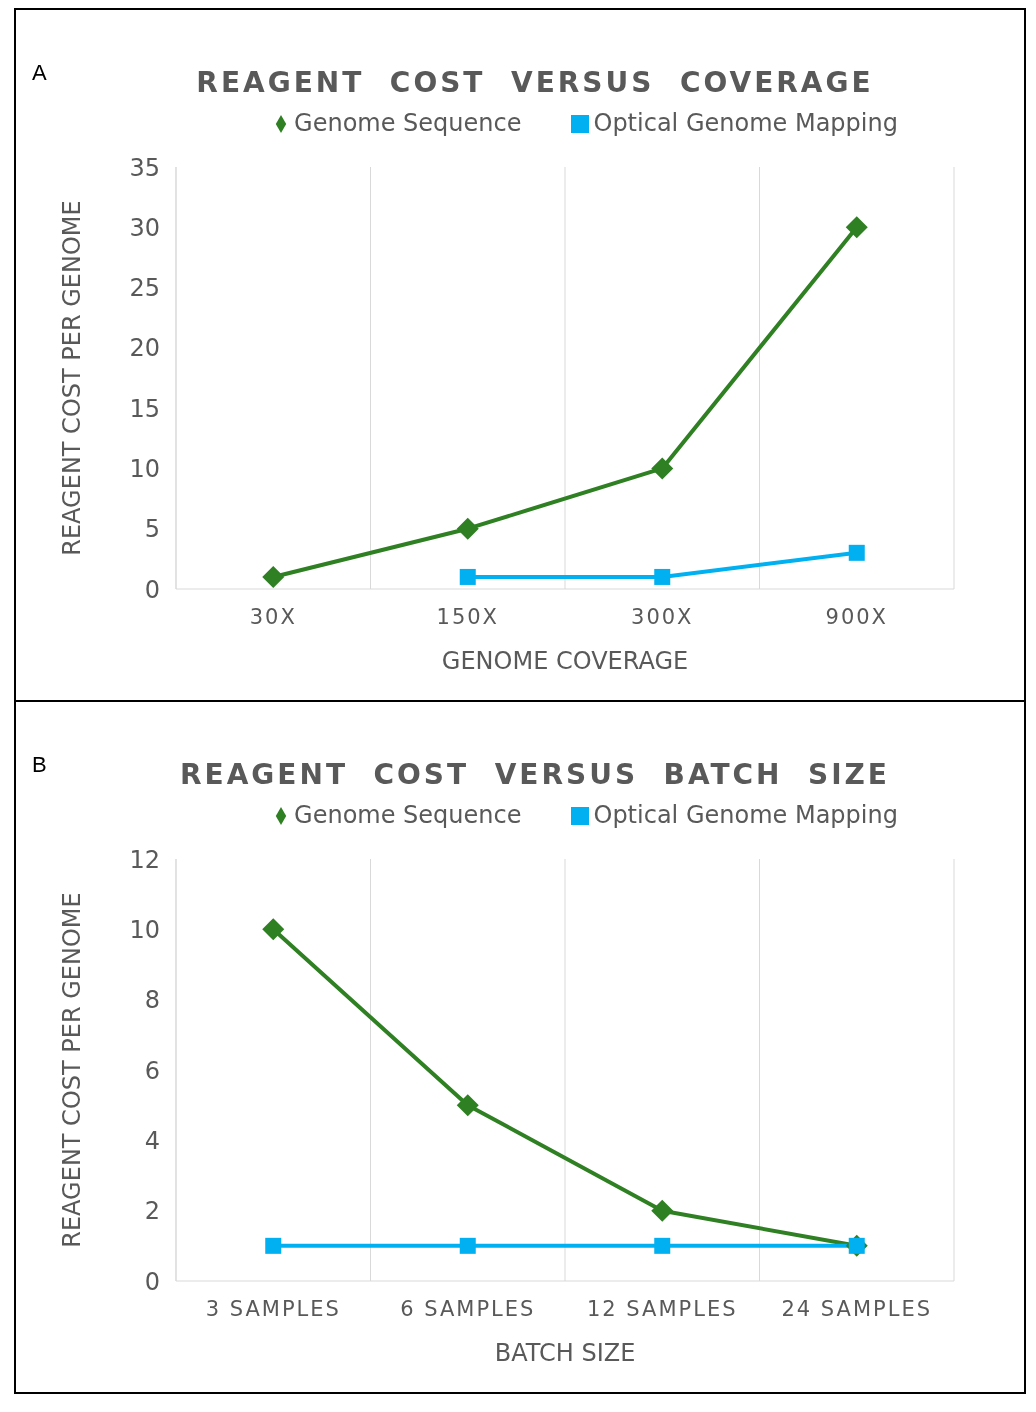 Image resolution: width=1036 pixels, height=1412 pixels. What do you see at coordinates (39, 73) in the screenshot?
I see `text: A` at bounding box center [39, 73].